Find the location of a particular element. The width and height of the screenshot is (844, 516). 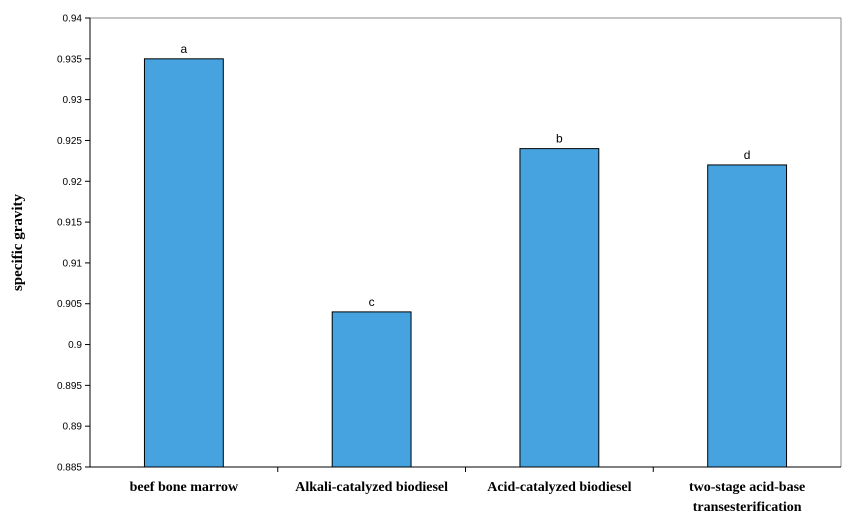

bar-data-label: c is located at coordinates (372, 302).